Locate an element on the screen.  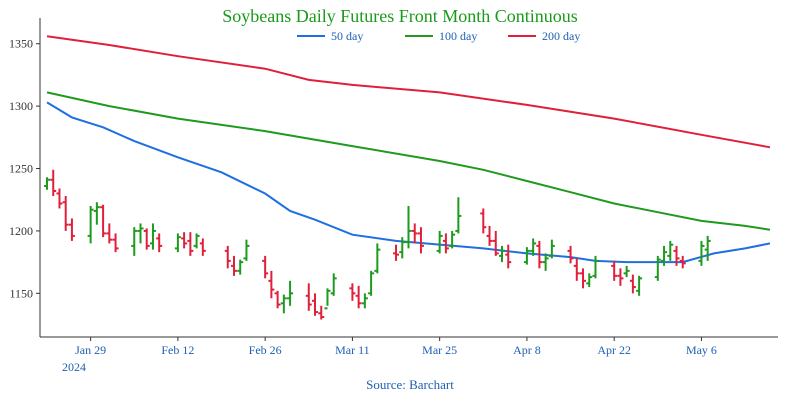
y-axis-ticks: 1150 1200 1250 1300 1350 is located at coordinates (24, 168).